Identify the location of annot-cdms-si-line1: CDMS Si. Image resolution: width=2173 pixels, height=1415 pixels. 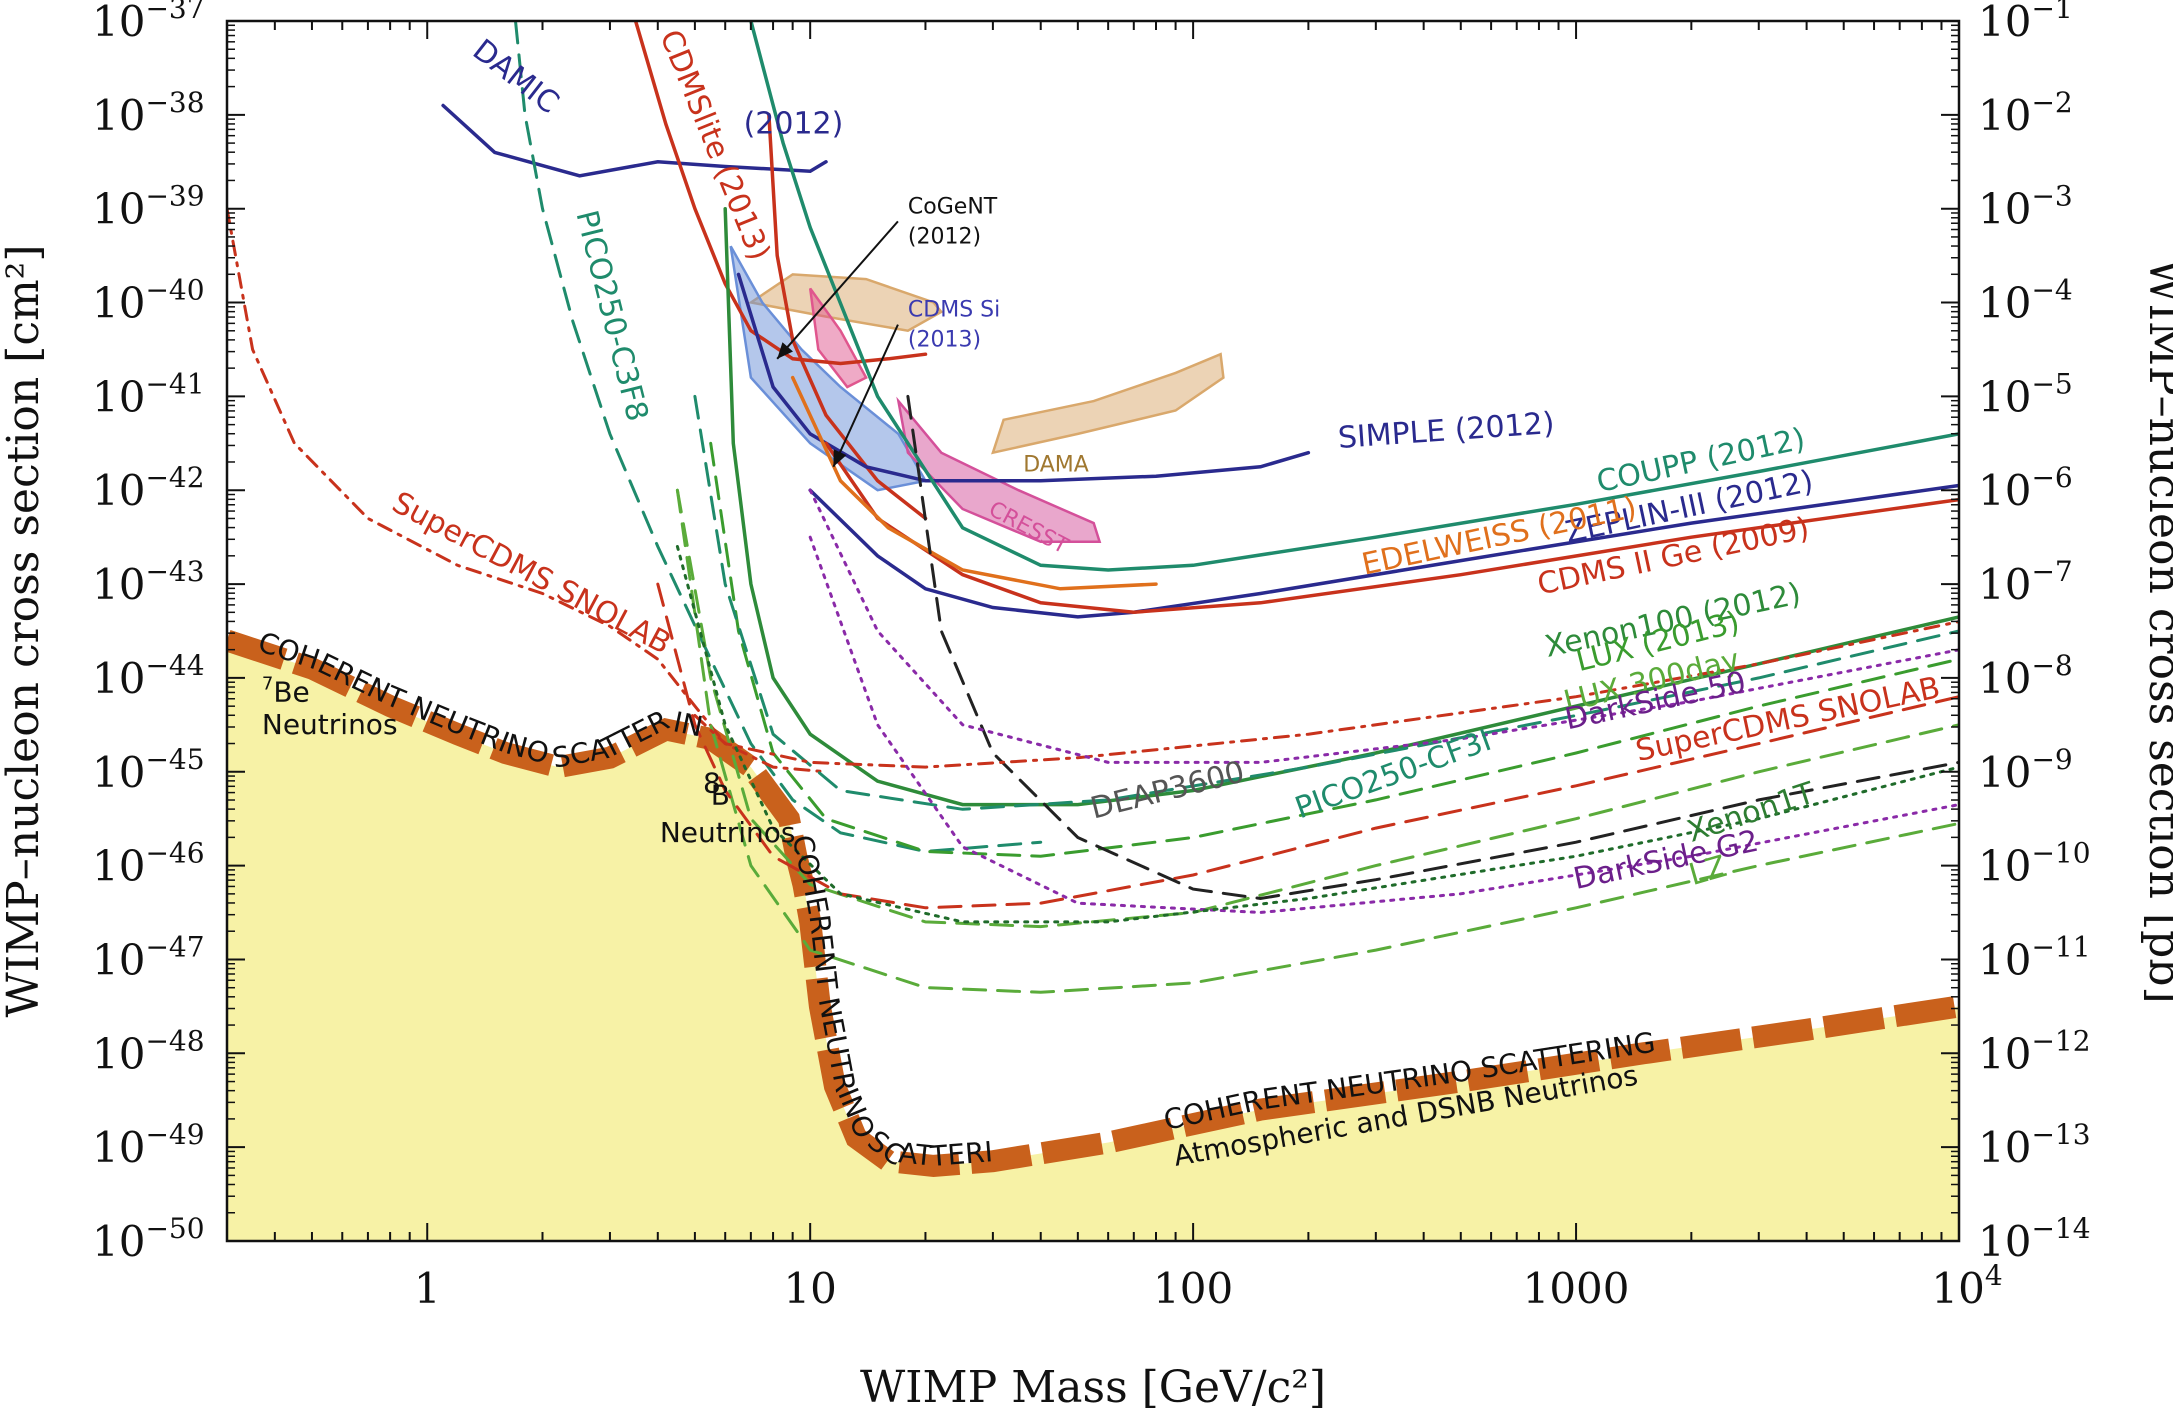
(954, 310).